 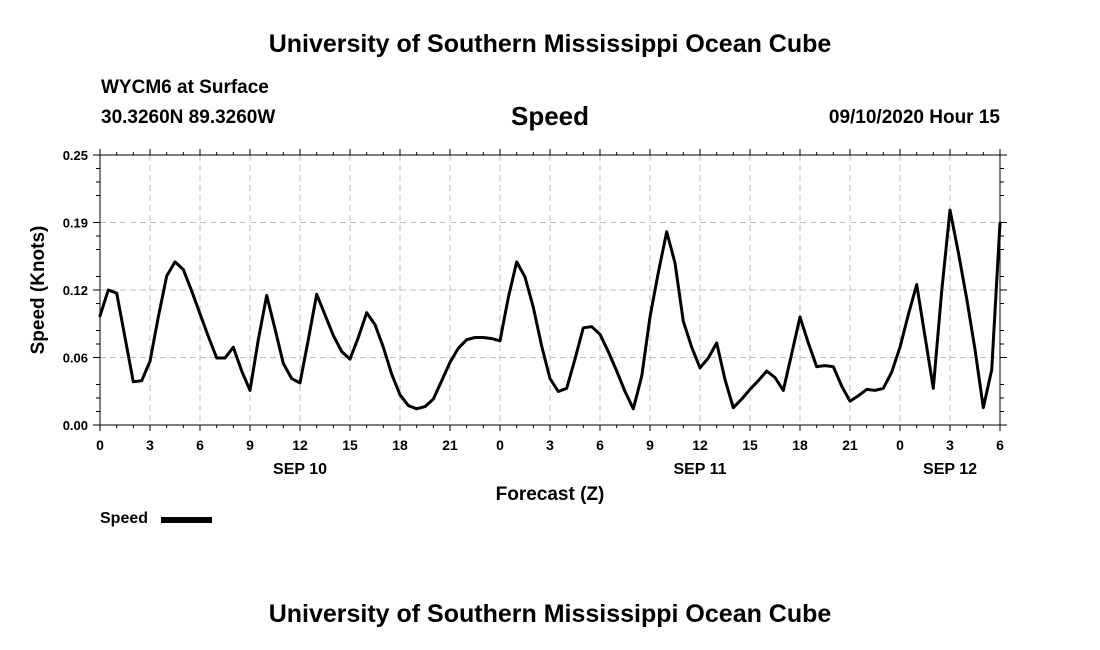 I want to click on y-tick-label: 0.25, so click(x=75, y=155).